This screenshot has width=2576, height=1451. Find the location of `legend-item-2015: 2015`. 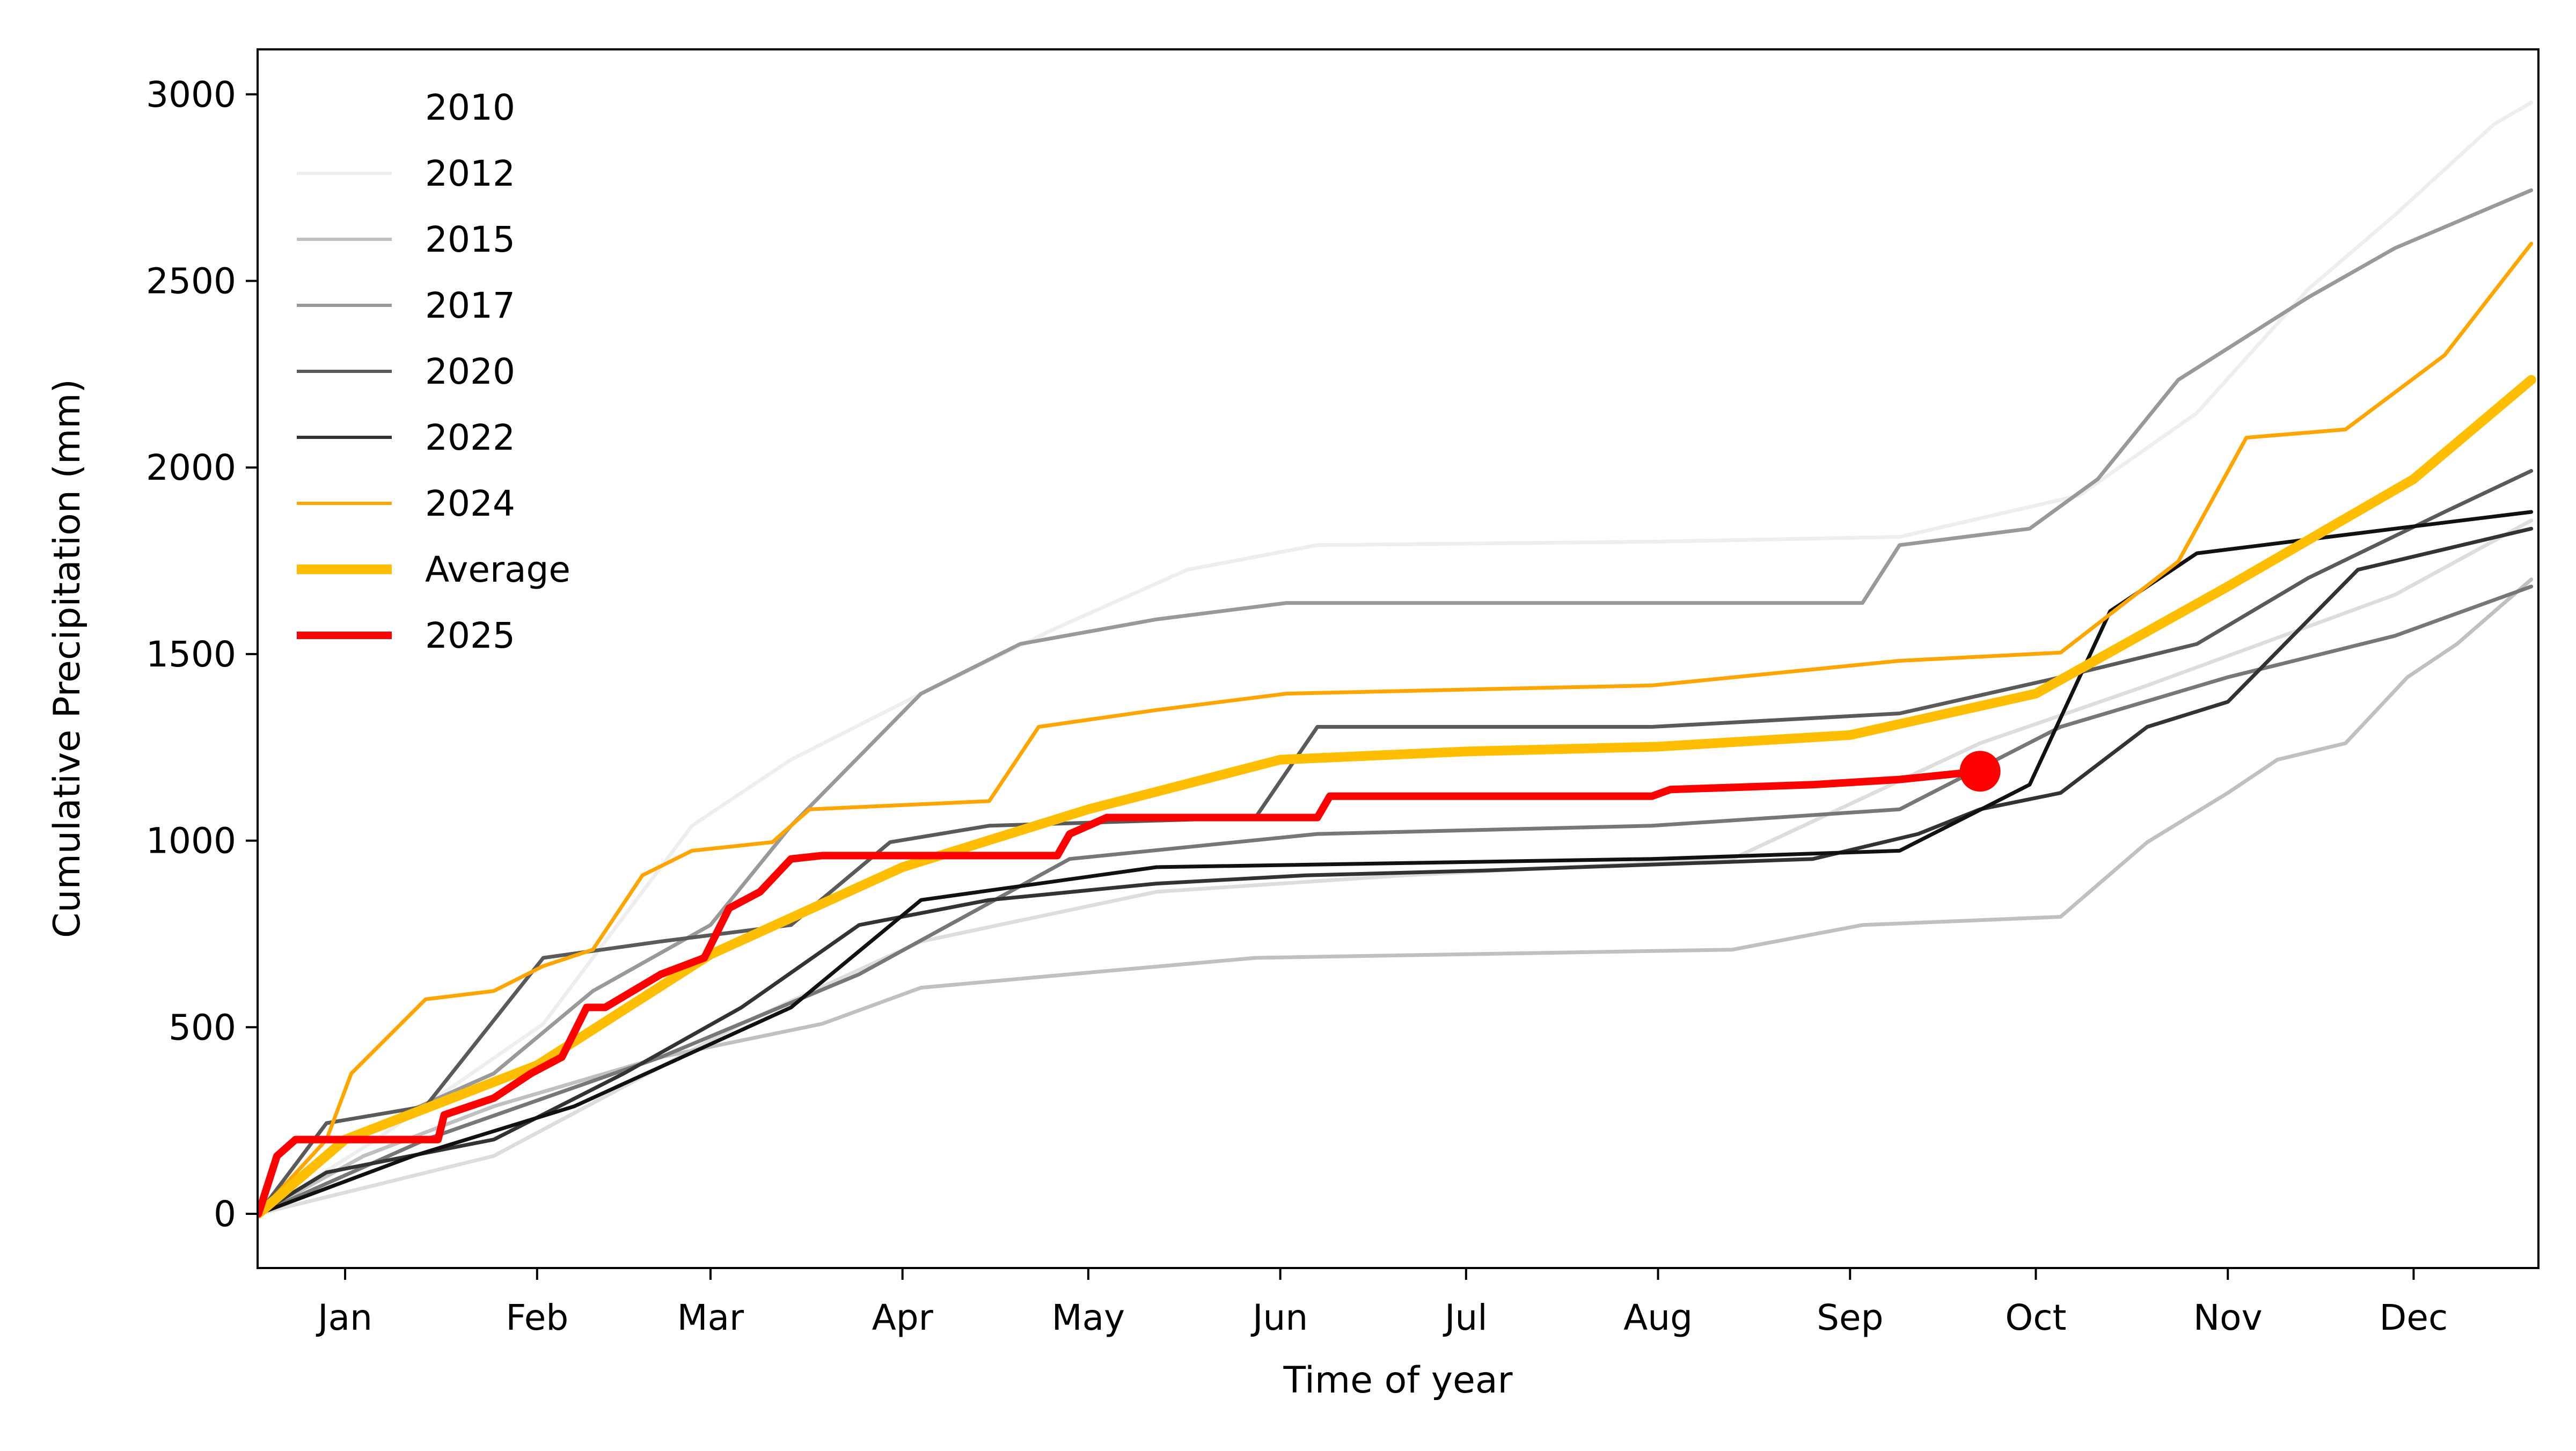

legend-item-2015: 2015 is located at coordinates (406, 239).